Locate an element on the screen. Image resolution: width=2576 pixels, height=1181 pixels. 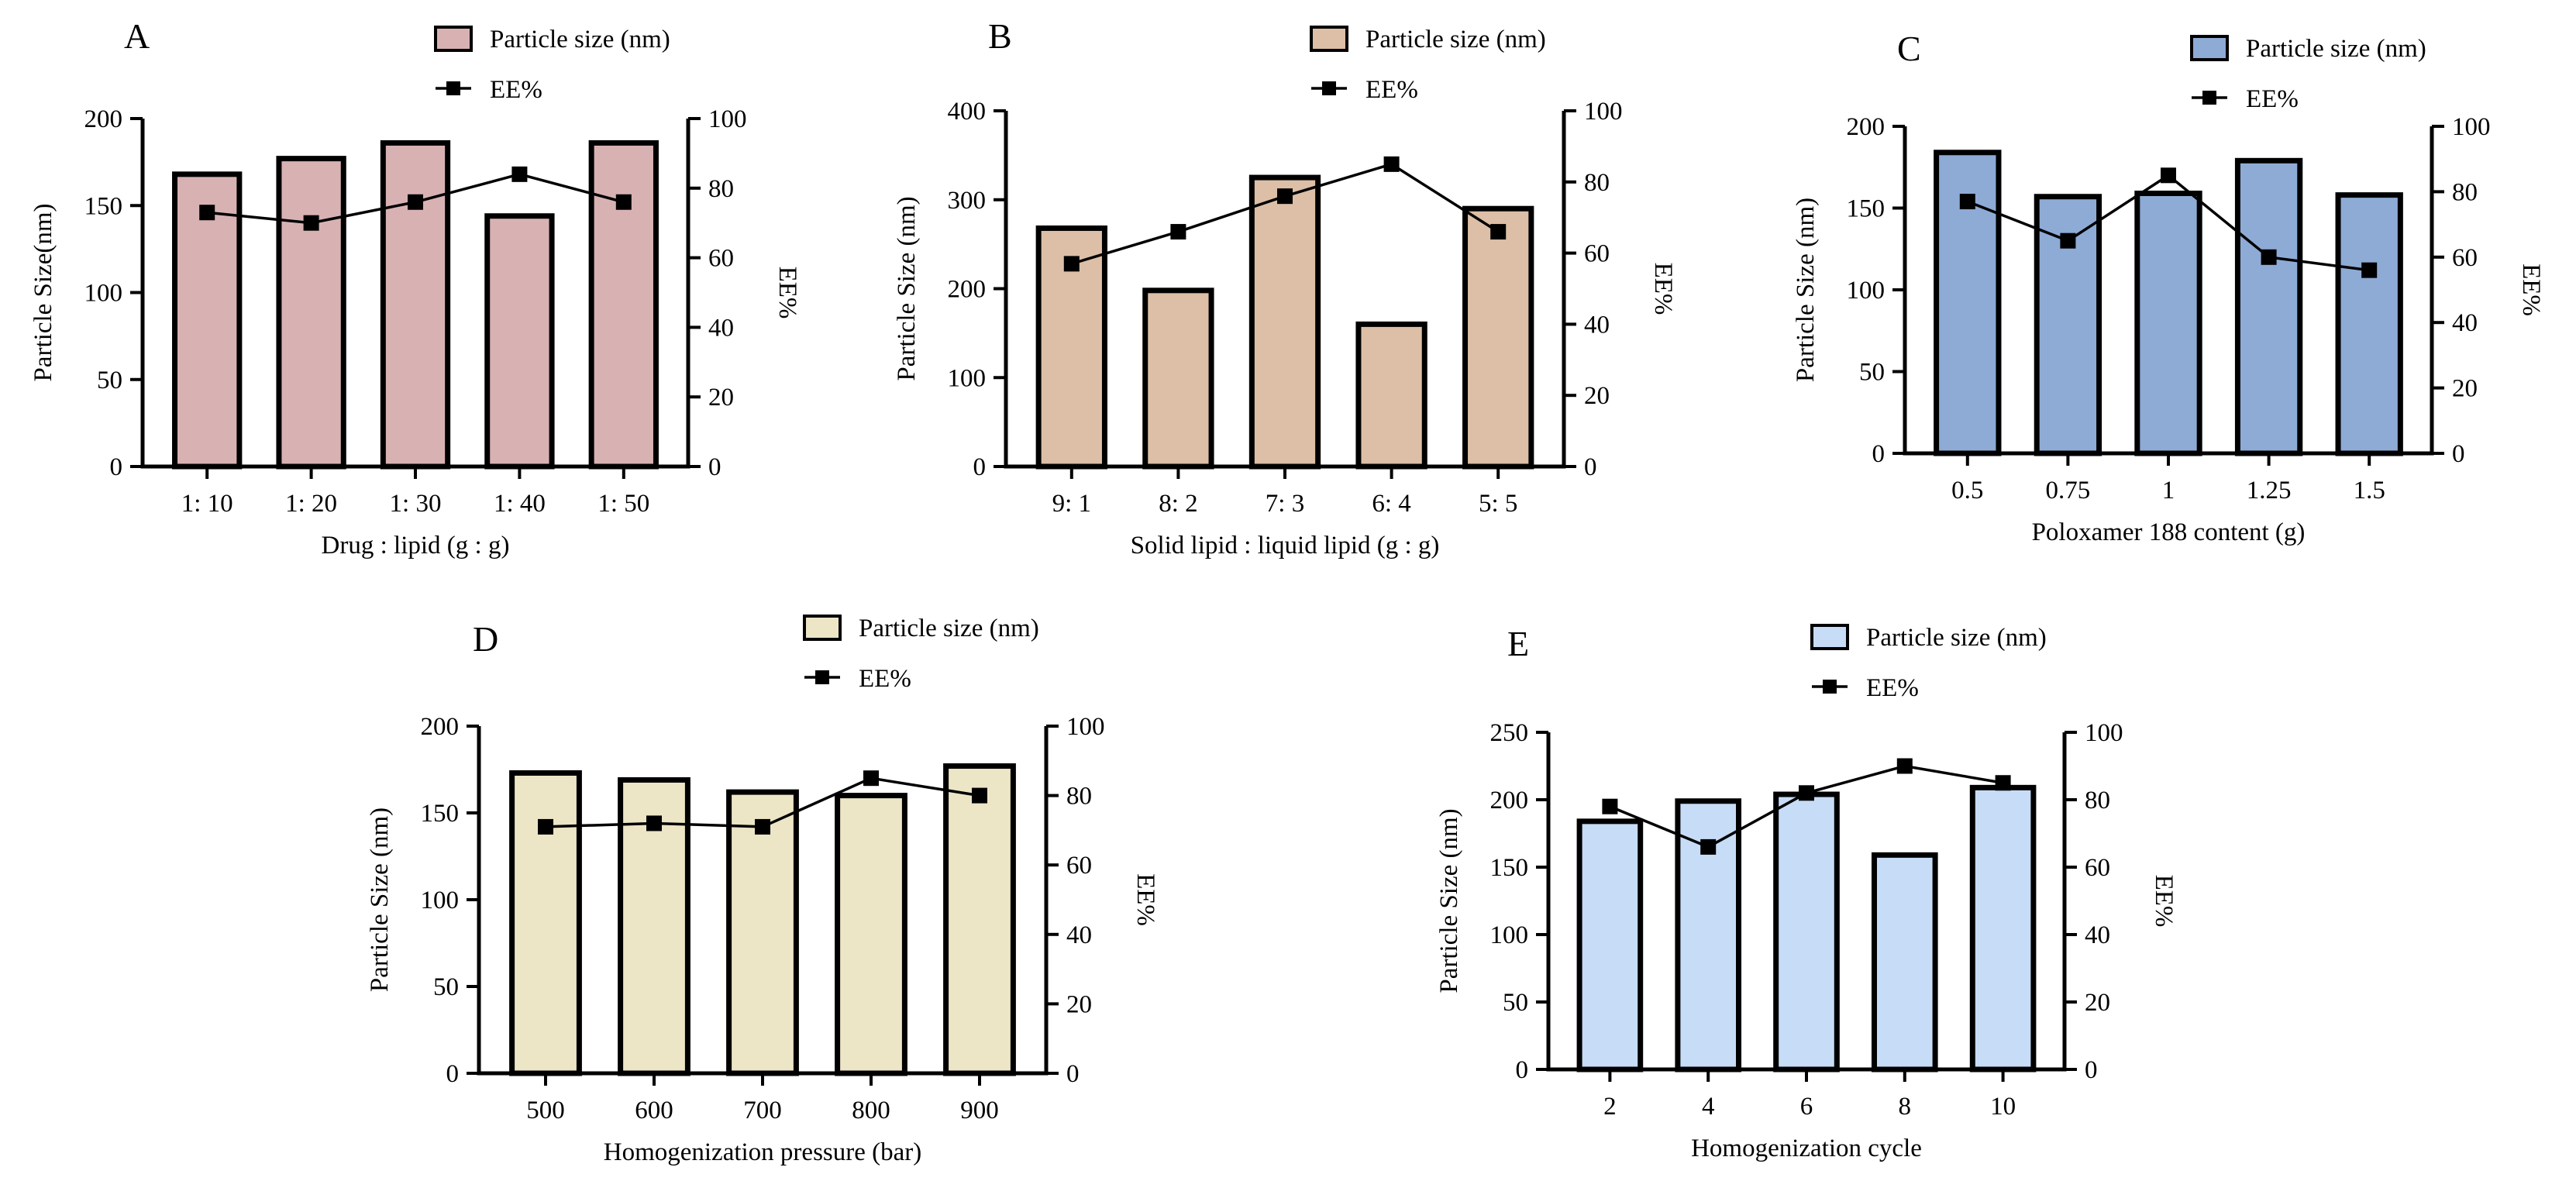
x-axis-title: Homogenization pressure (bar) is located at coordinates (763, 1152).